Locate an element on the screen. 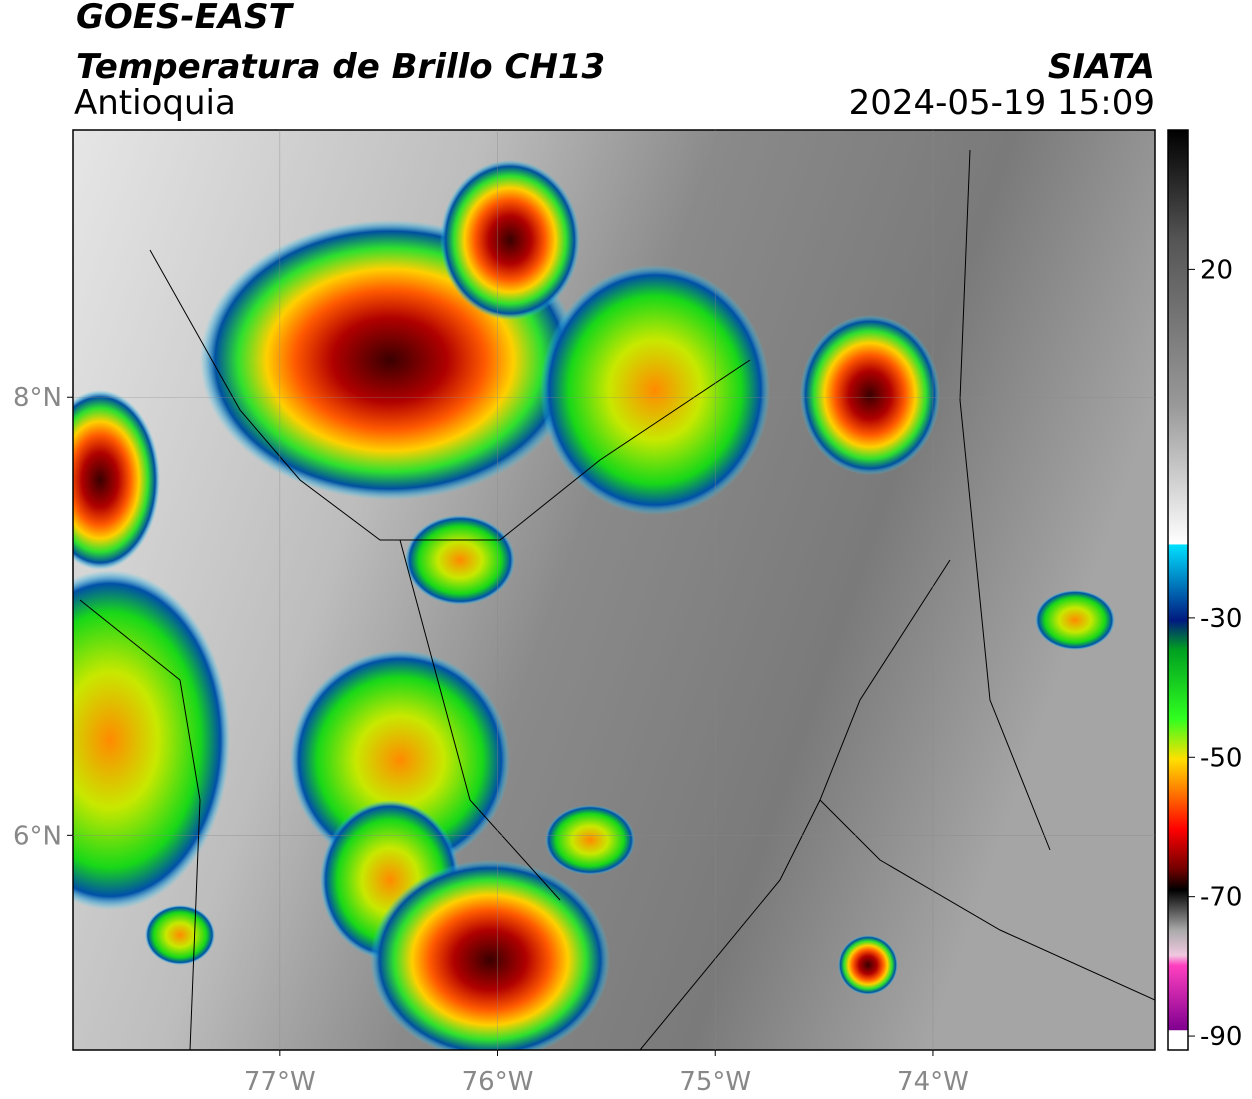  source: SIATA is located at coordinates (1101, 67).